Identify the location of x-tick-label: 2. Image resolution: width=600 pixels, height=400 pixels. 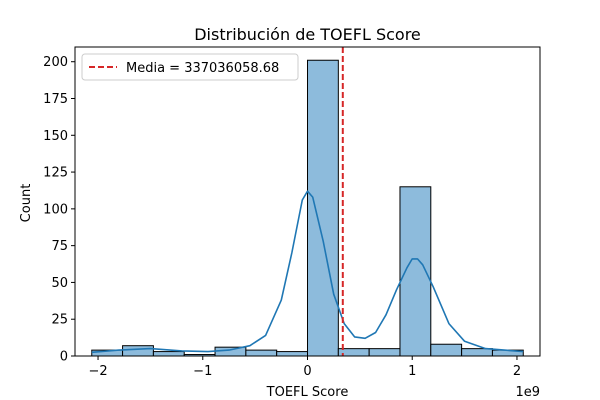
(517, 371).